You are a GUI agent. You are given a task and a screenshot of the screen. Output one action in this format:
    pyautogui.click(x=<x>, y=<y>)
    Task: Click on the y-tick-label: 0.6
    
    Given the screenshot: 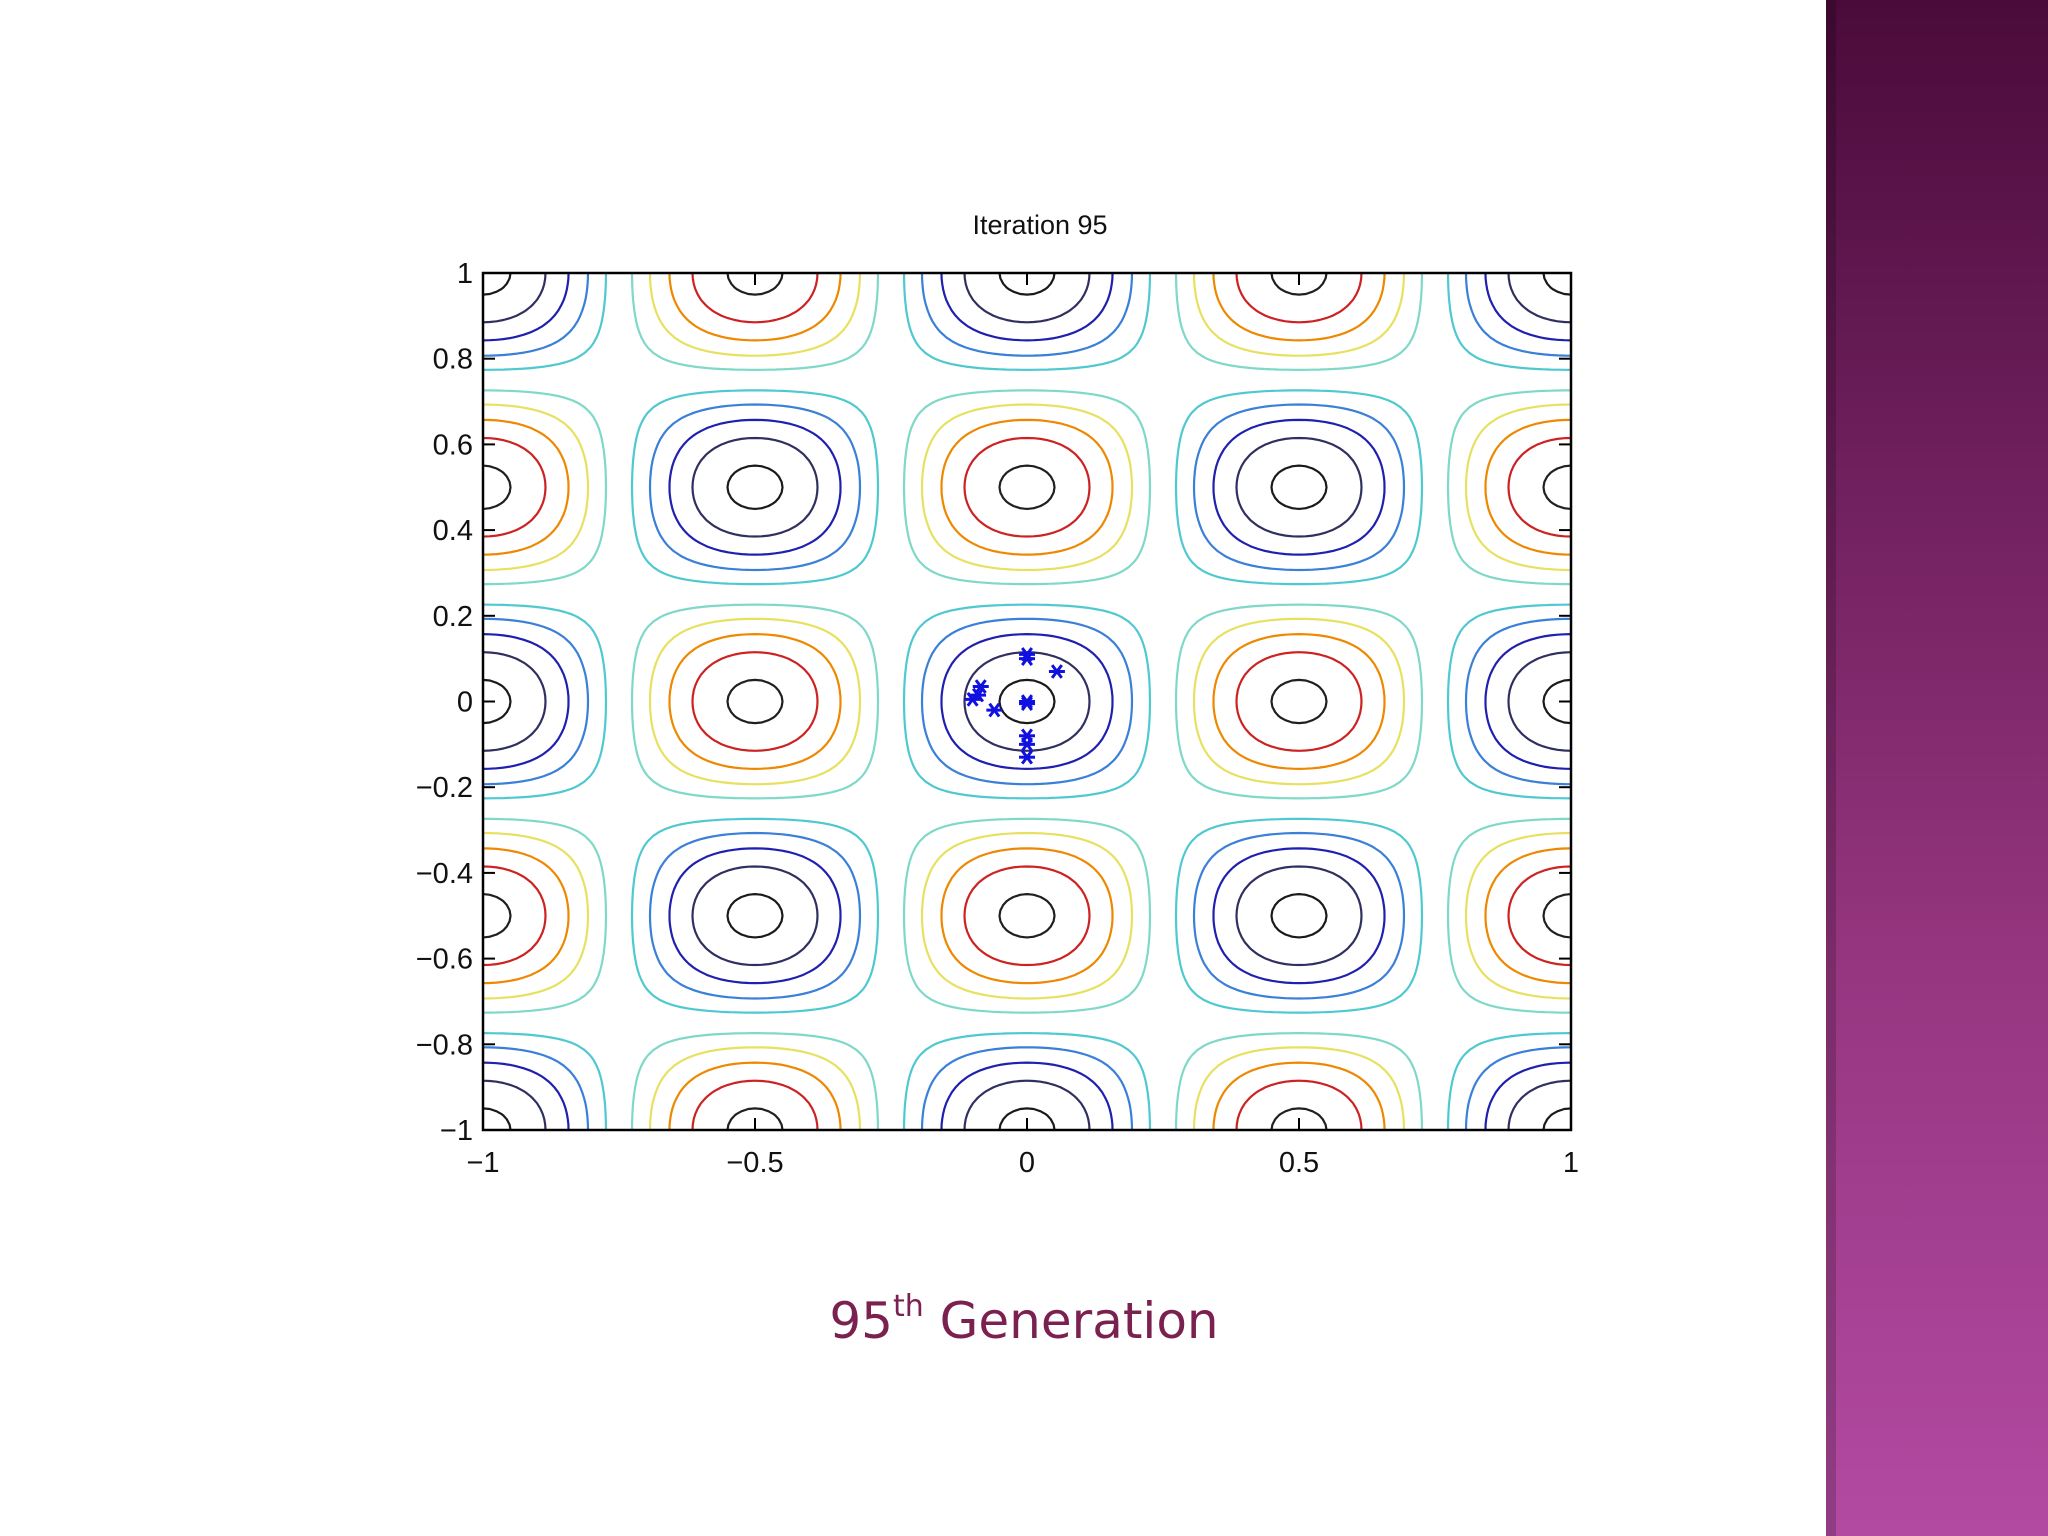 What is the action you would take?
    pyautogui.click(x=453, y=445)
    